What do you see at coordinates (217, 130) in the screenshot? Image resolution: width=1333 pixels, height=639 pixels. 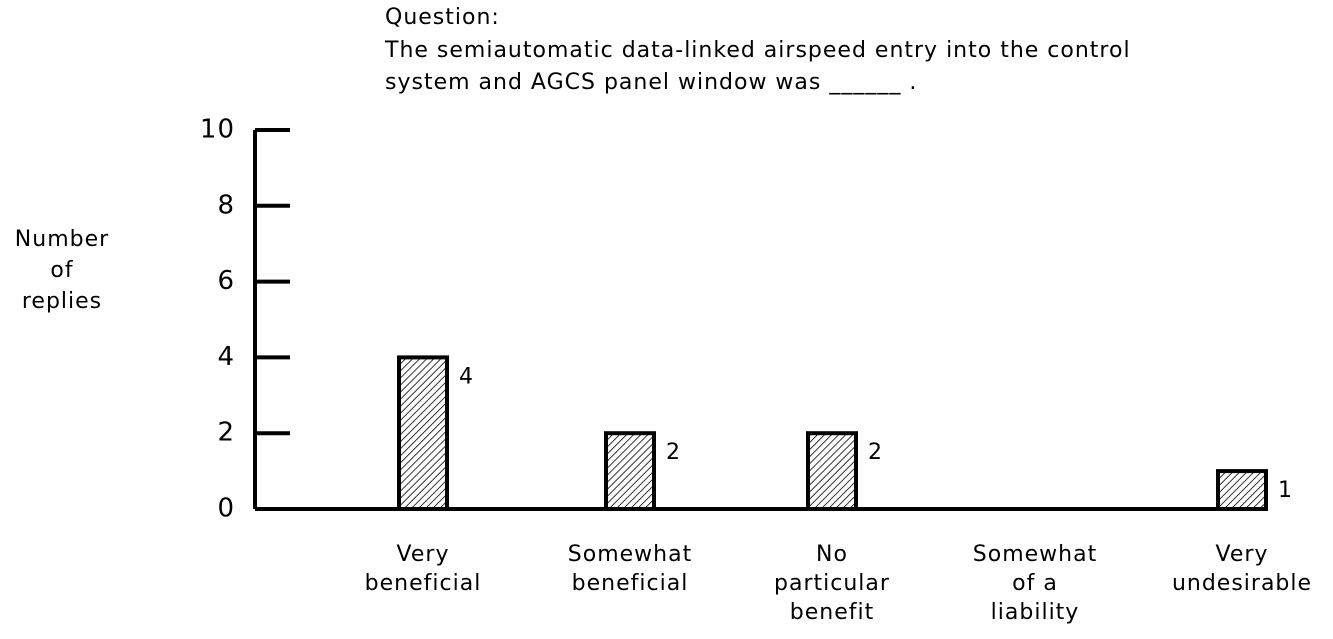 I see `y-tick-label: 10` at bounding box center [217, 130].